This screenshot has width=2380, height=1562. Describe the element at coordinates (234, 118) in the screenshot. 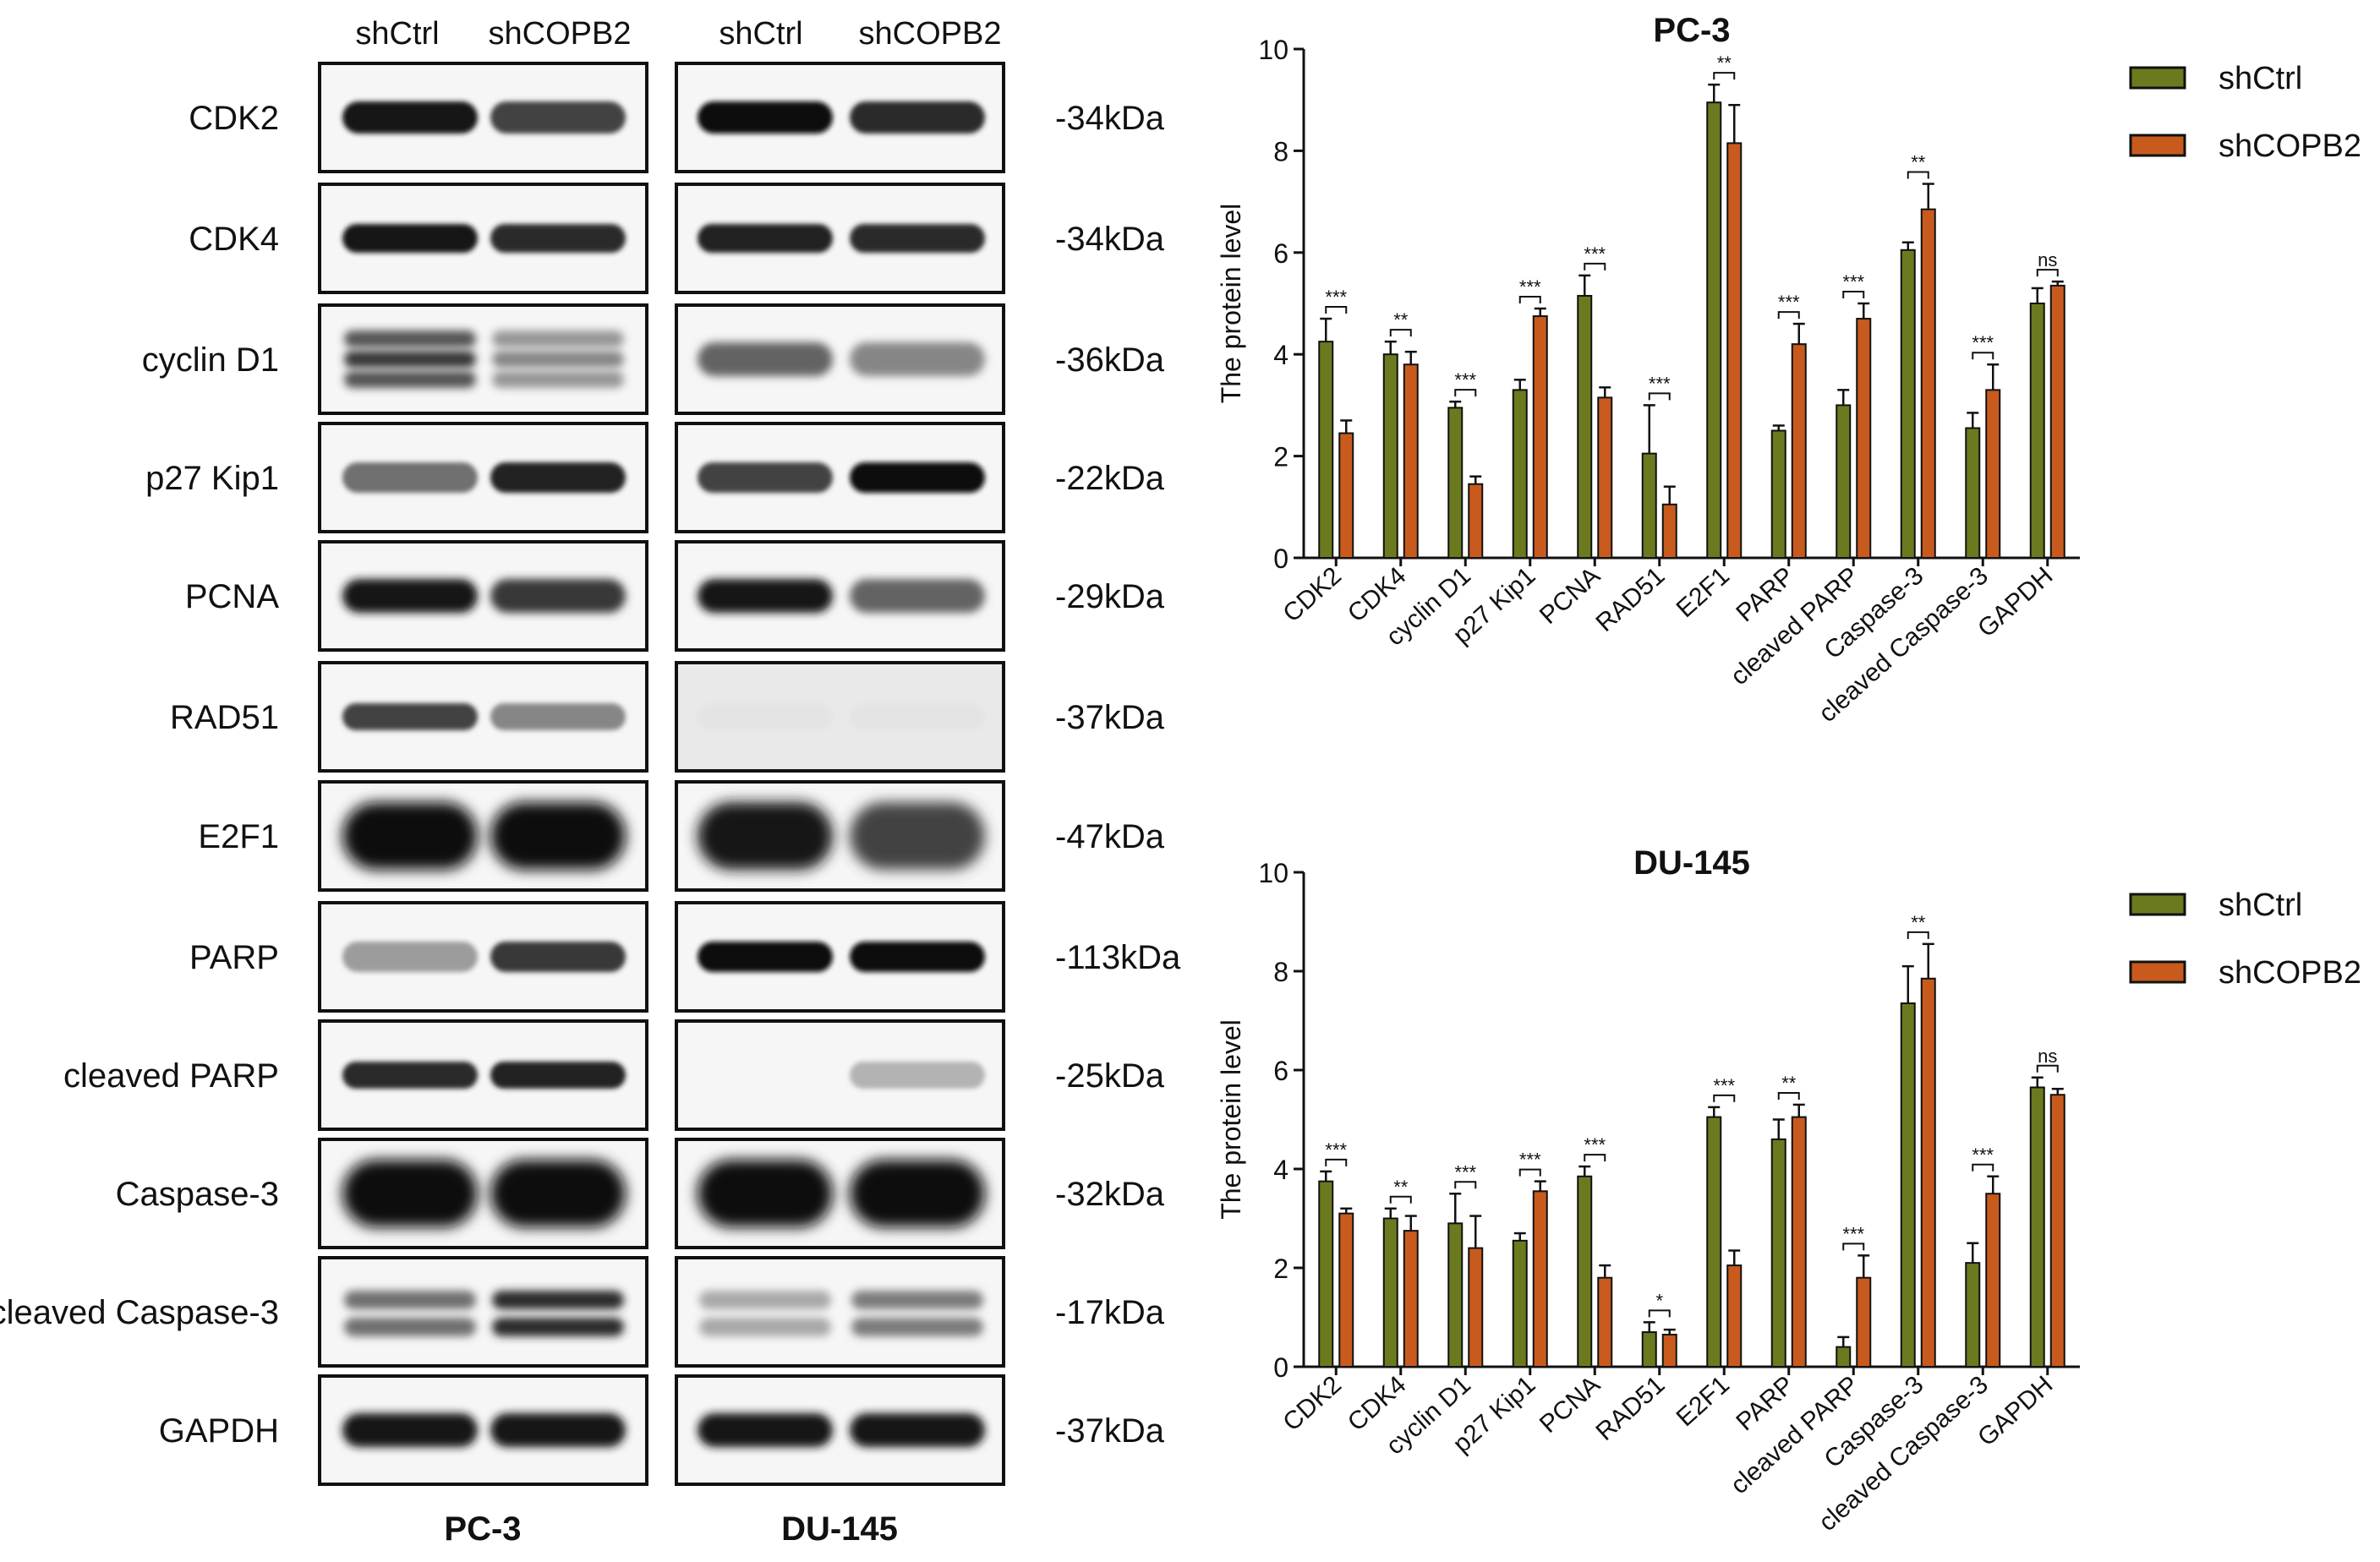

I see `blot-row-label: CDK2` at that location.